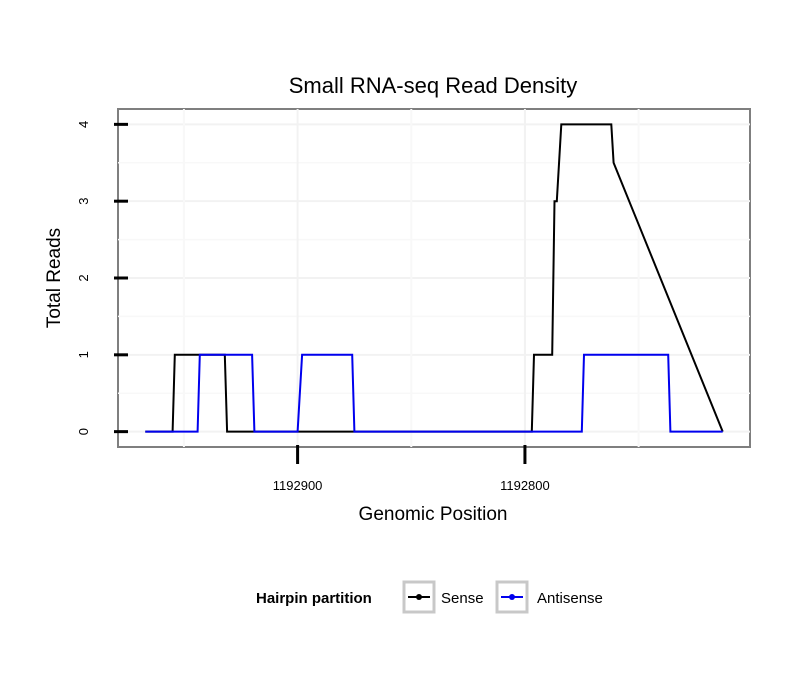 Image resolution: width=810 pixels, height=690 pixels. I want to click on y-axis-title: Total Reads, so click(54, 278).